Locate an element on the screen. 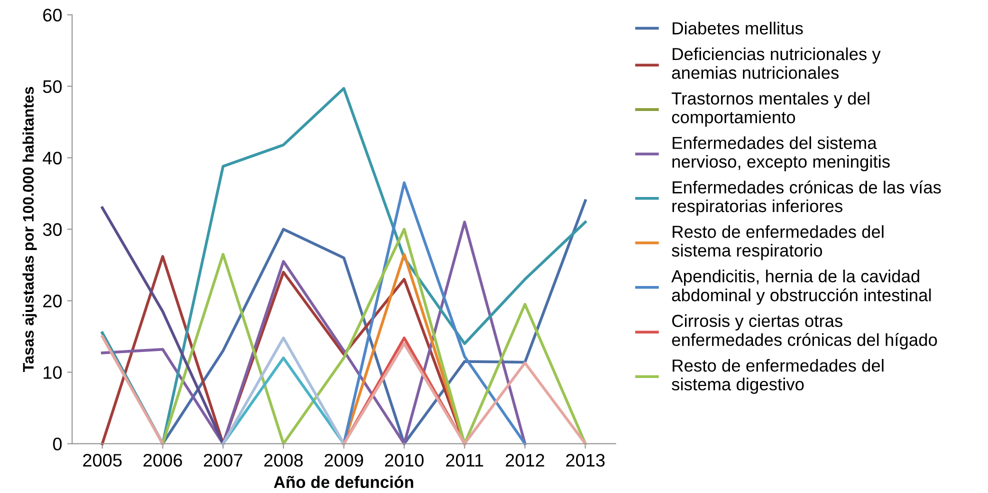  x-tick-label: 2013 is located at coordinates (585, 460).